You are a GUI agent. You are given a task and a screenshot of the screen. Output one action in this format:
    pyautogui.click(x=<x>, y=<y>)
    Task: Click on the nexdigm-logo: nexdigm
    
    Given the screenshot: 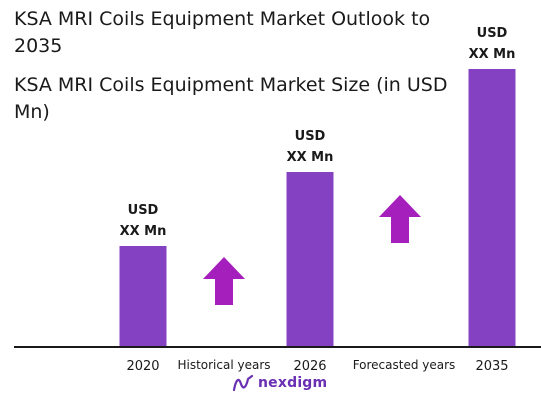 What is the action you would take?
    pyautogui.click(x=279, y=383)
    